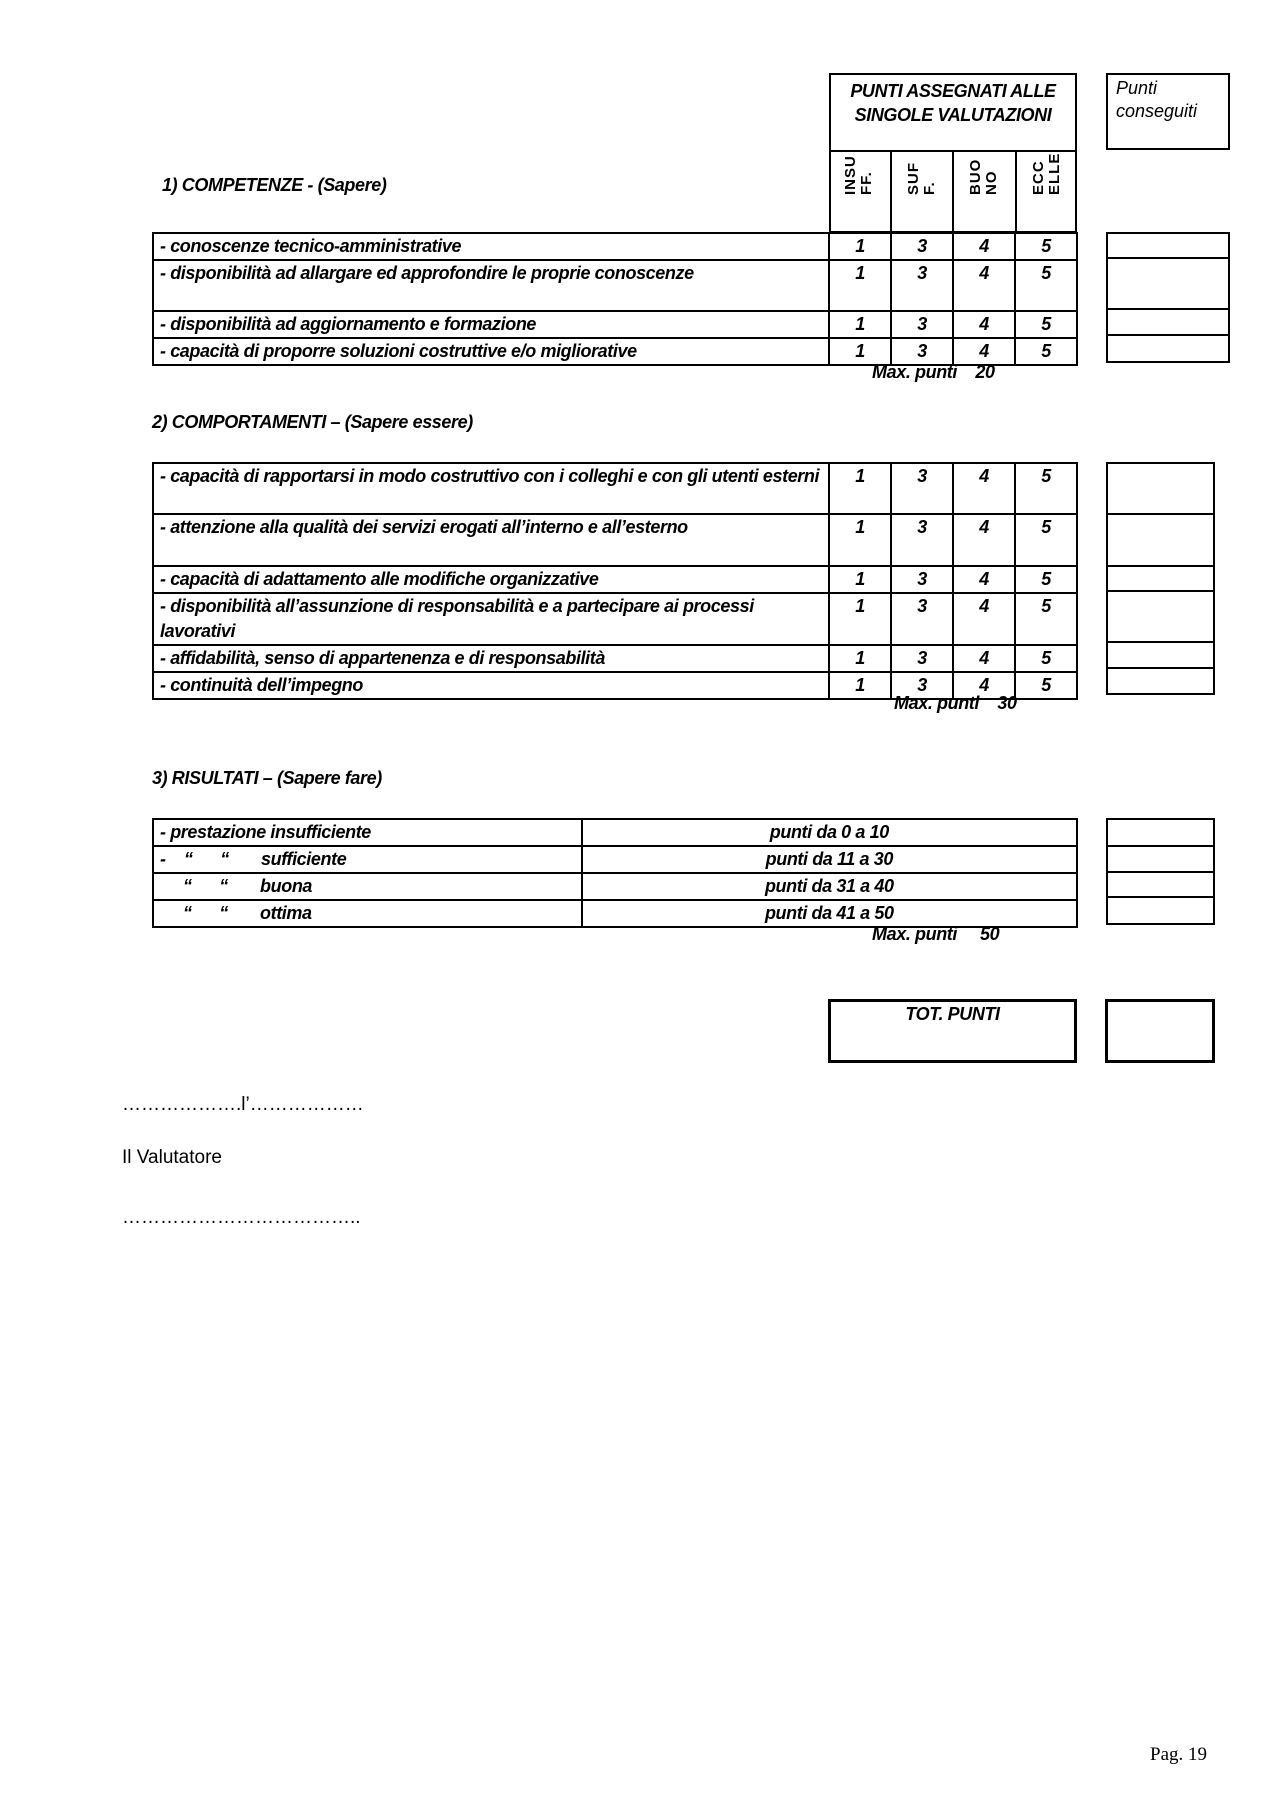  Describe the element at coordinates (274, 185) in the screenshot. I see `section-1-title: 1) COMPETENZE - (Sapere)` at that location.